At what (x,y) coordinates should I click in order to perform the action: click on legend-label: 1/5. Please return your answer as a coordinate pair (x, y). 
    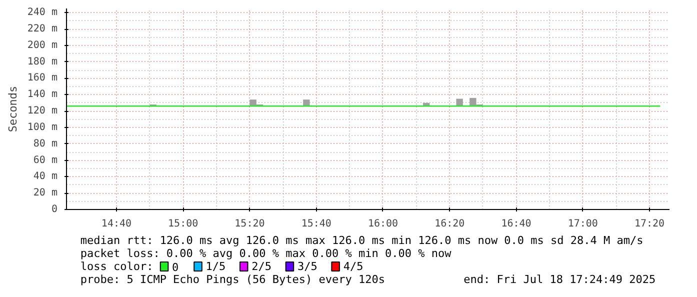
    Looking at the image, I should click on (216, 266).